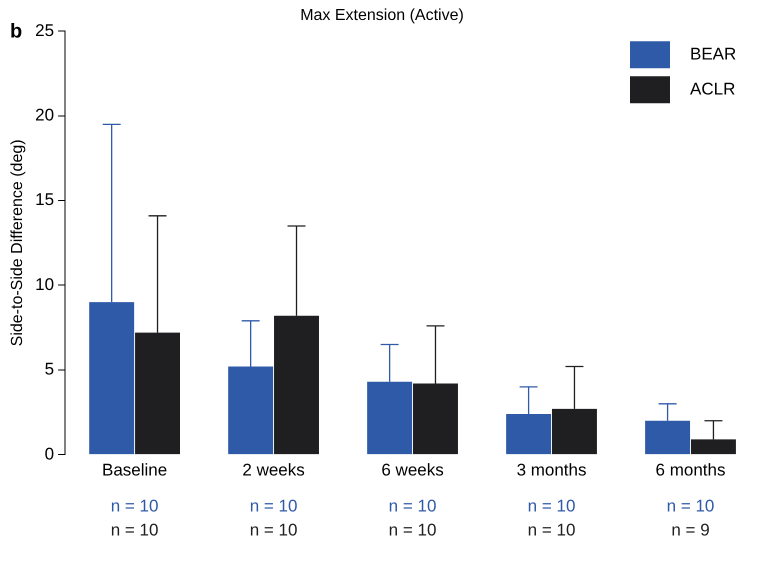 The image size is (764, 565). I want to click on y-axis-title: Side-to-Side Difference (deg), so click(17, 242).